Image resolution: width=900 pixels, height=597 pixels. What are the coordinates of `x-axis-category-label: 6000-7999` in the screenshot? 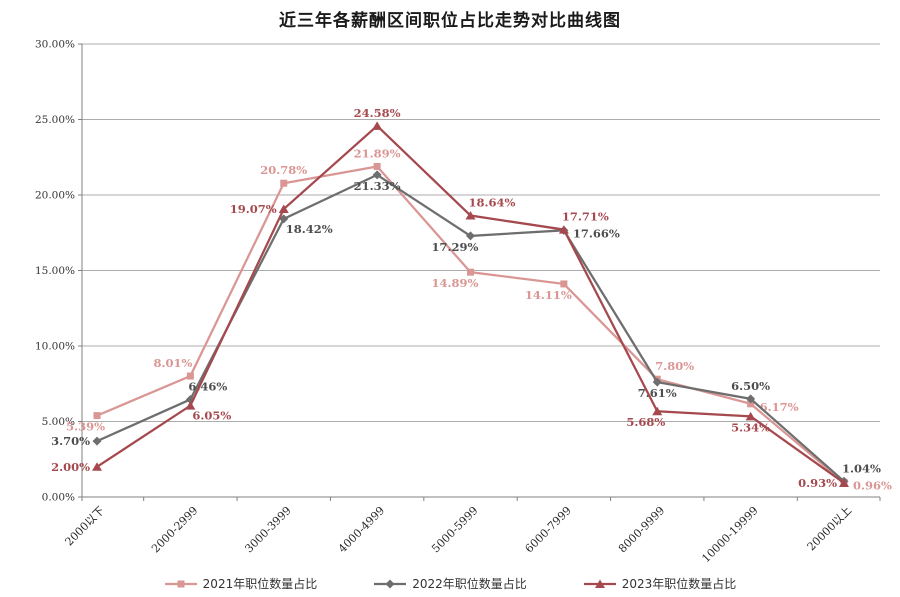 It's located at (548, 529).